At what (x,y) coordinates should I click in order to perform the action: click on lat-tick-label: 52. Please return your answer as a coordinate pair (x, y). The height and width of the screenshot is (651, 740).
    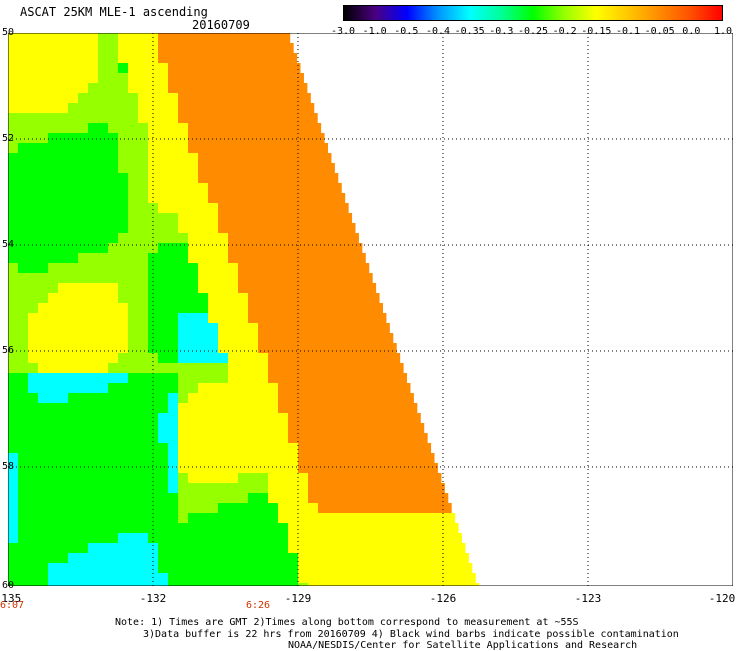
    Looking at the image, I should click on (8, 138).